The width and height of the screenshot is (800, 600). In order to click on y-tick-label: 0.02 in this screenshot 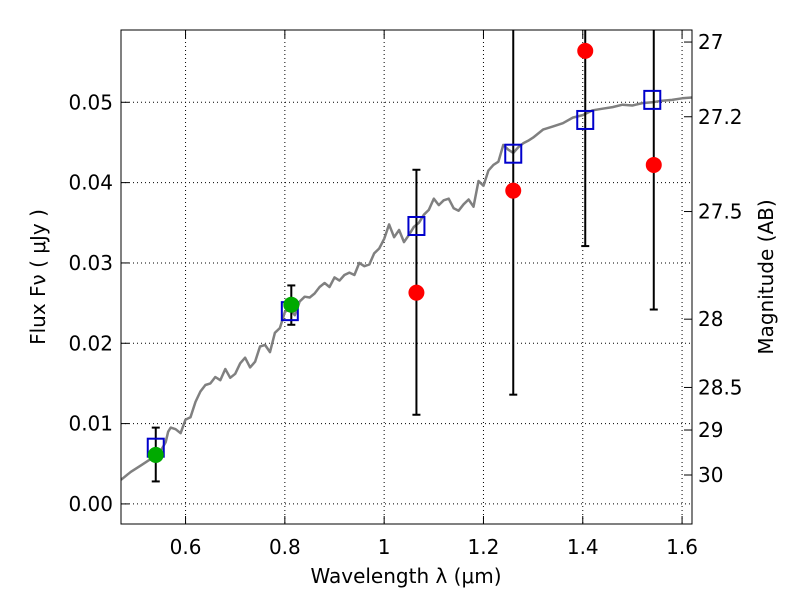, I will do `click(90, 343)`.